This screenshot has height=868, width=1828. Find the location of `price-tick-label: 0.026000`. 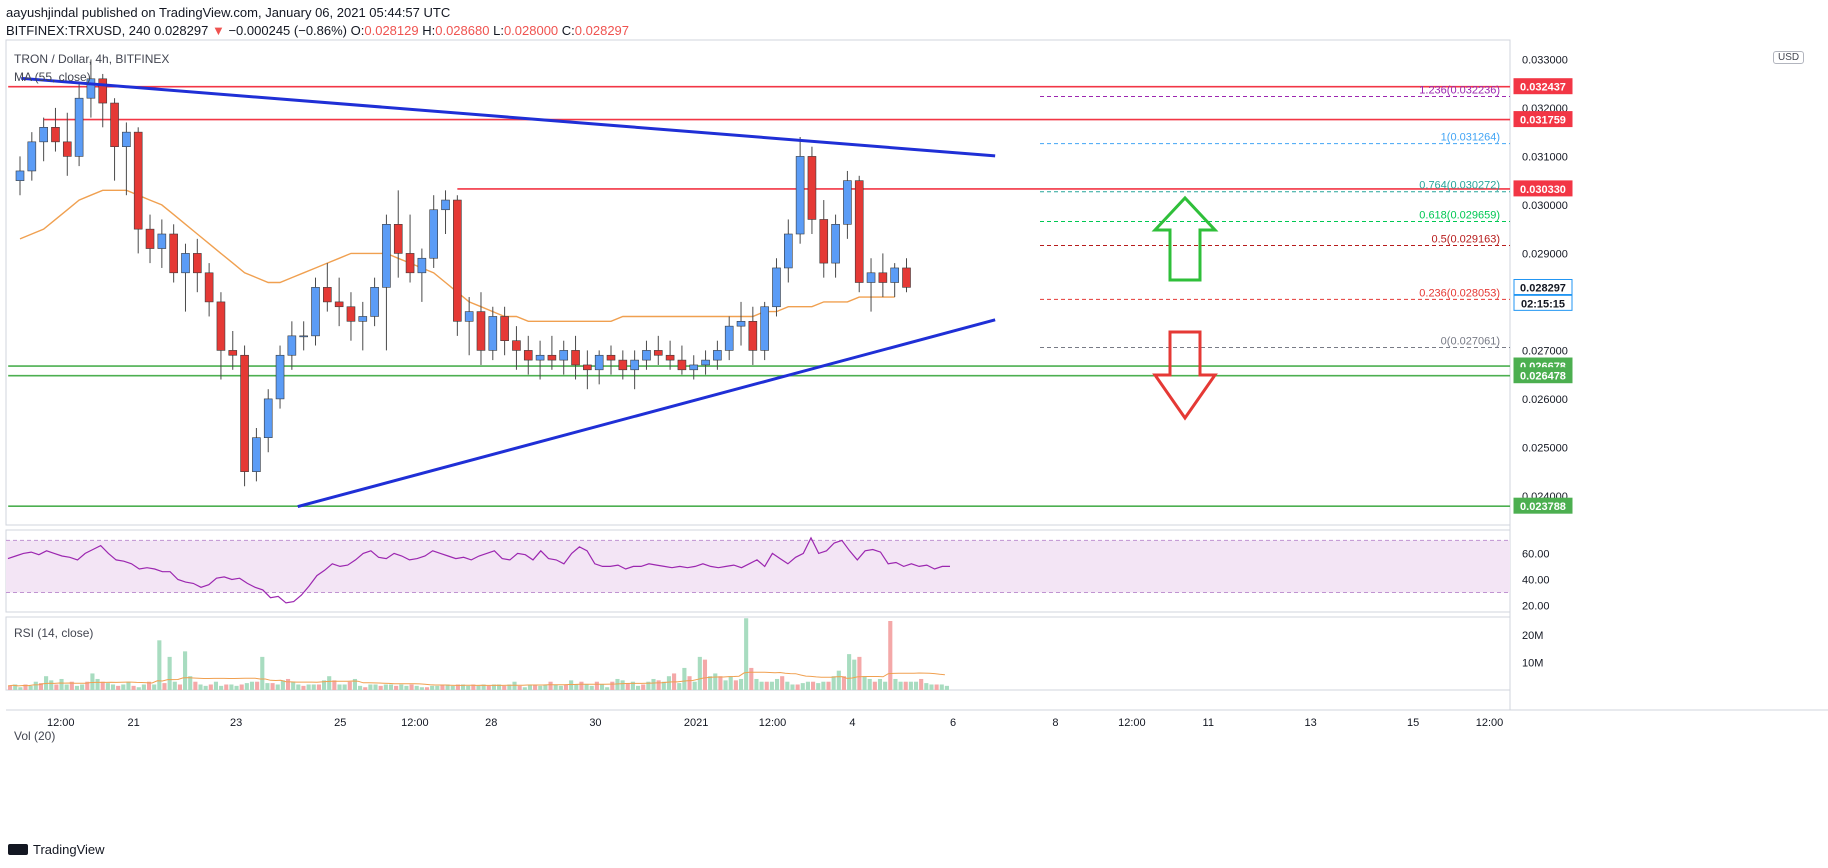

price-tick-label: 0.026000 is located at coordinates (1545, 400).